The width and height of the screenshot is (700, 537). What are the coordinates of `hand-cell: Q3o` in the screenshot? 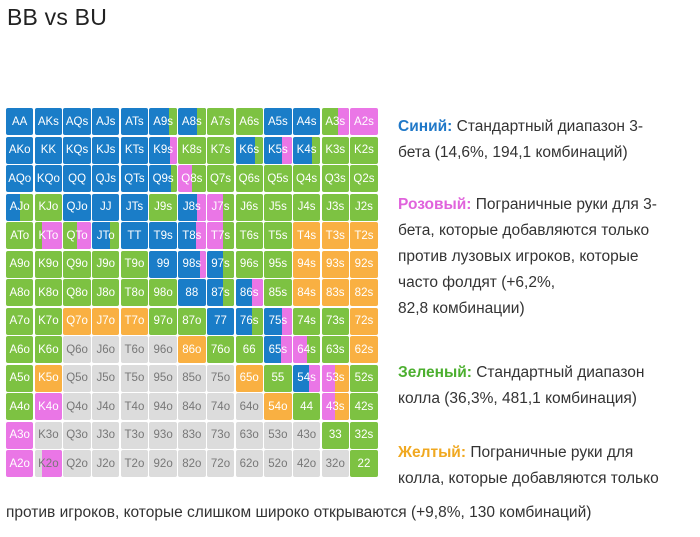 It's located at (77, 435).